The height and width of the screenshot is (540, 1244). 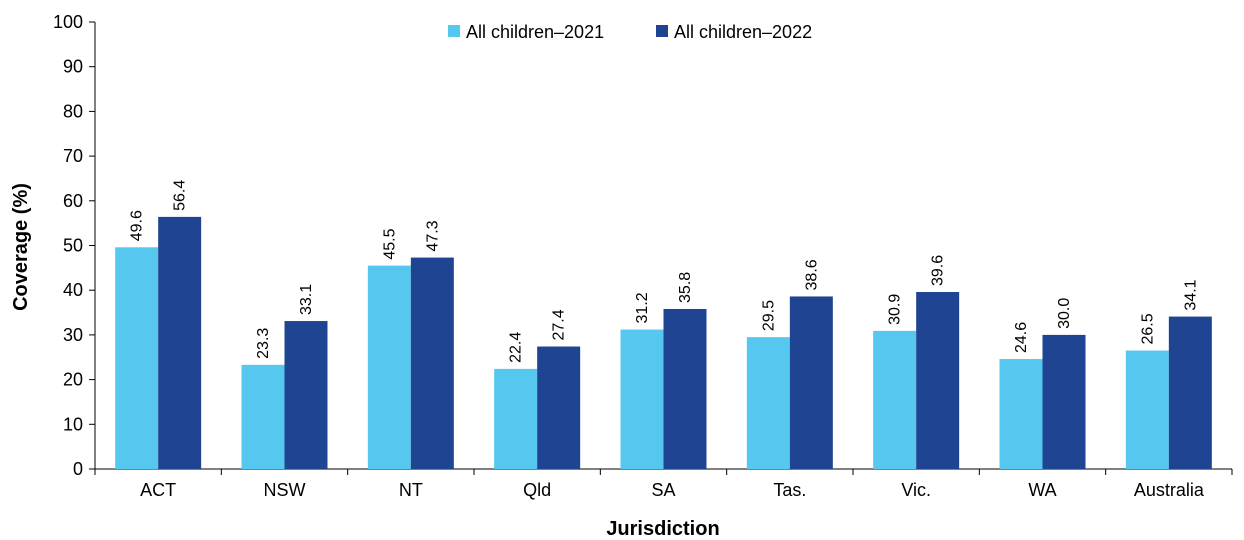 I want to click on data-label: 29.5, so click(x=768, y=315).